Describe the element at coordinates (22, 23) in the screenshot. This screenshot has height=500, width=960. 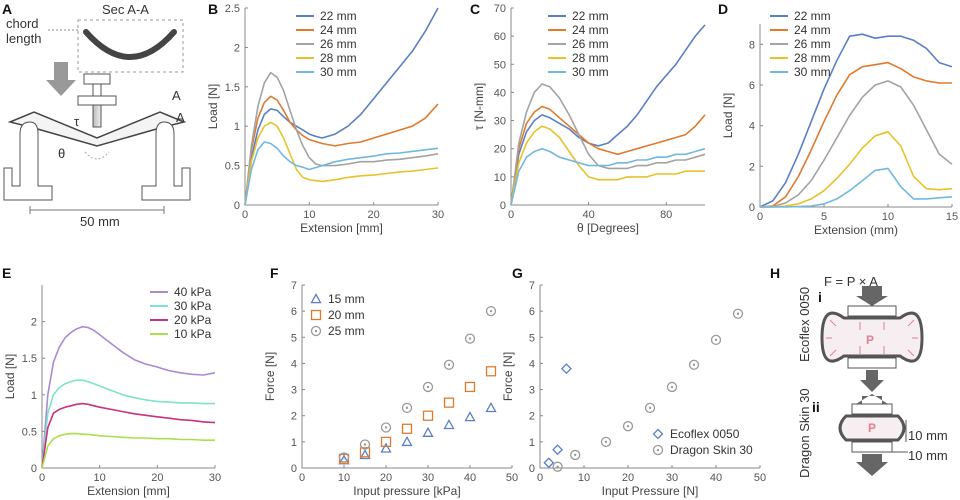
I see `chord-label-1: chord` at that location.